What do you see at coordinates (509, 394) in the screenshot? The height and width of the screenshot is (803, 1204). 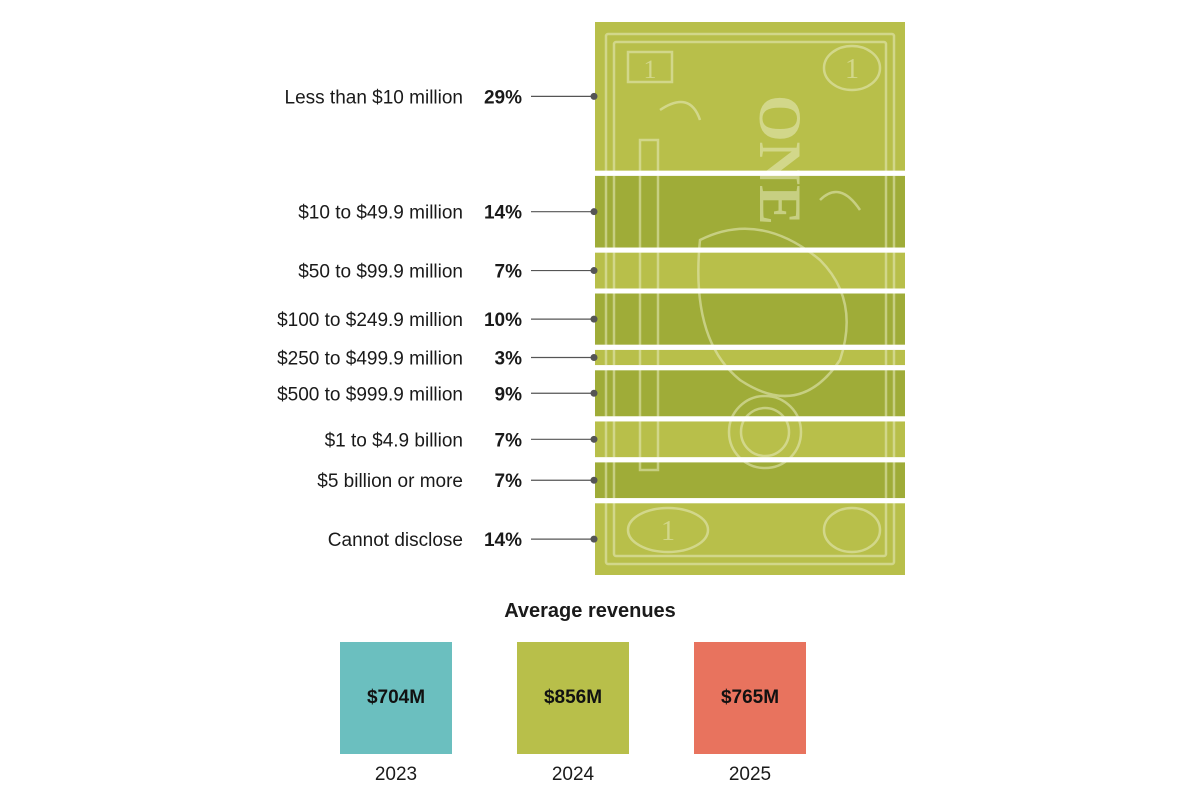 I see `percent-label: 9%` at bounding box center [509, 394].